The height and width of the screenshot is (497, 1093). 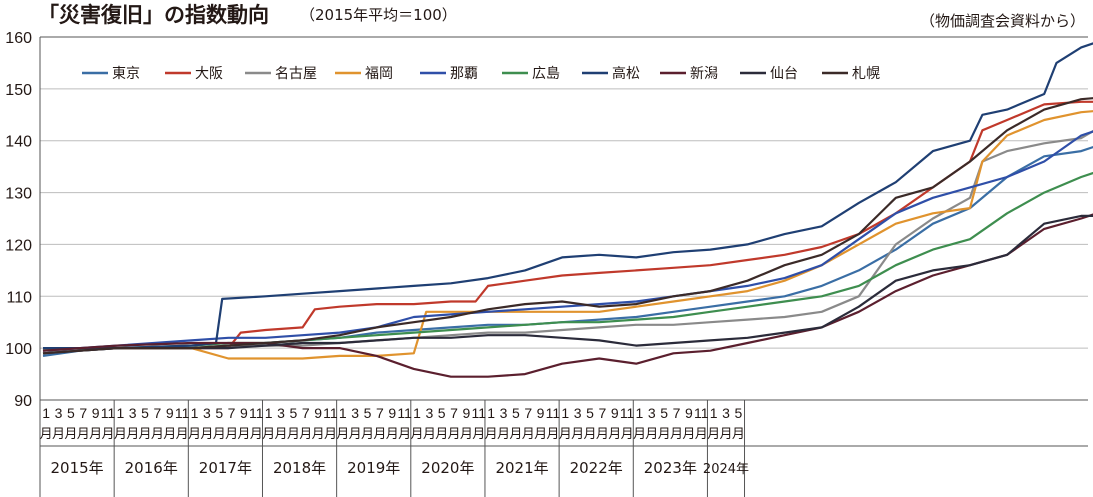 I want to click on legend-label: 名古屋, so click(x=296, y=74).